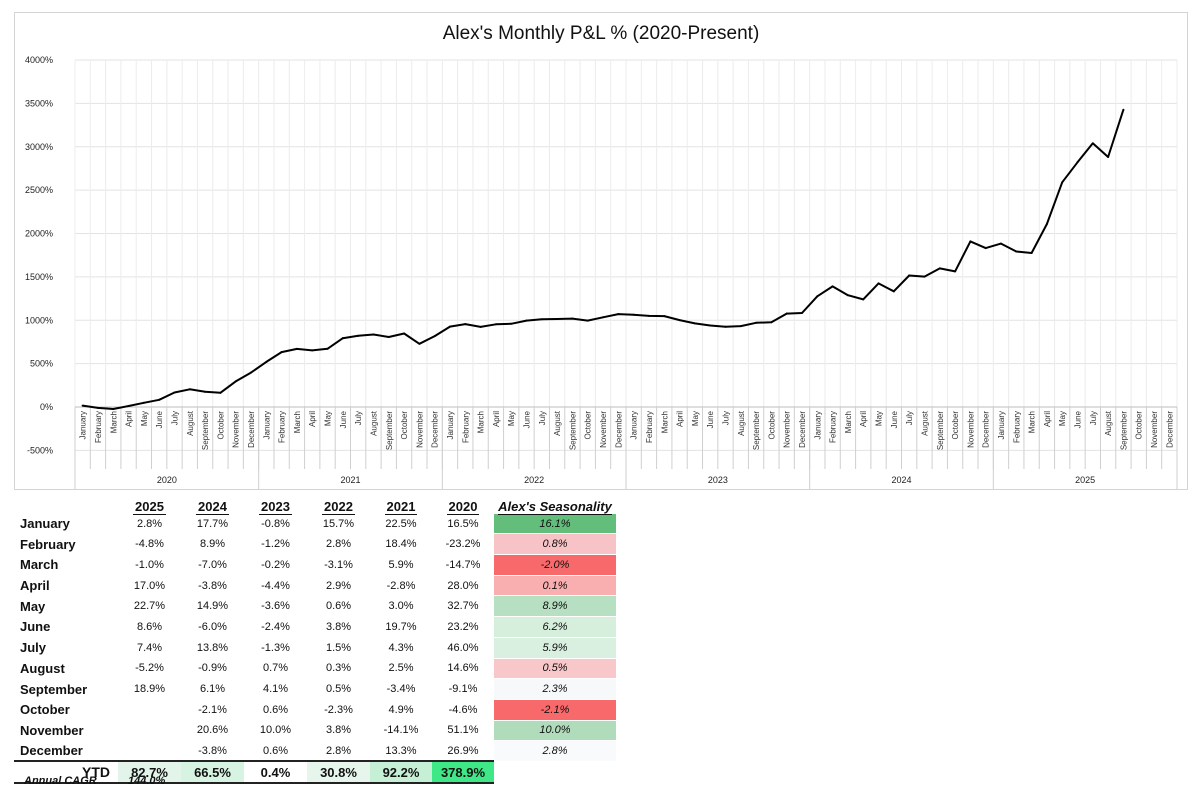  What do you see at coordinates (98, 427) in the screenshot?
I see `month-tick-label: February` at bounding box center [98, 427].